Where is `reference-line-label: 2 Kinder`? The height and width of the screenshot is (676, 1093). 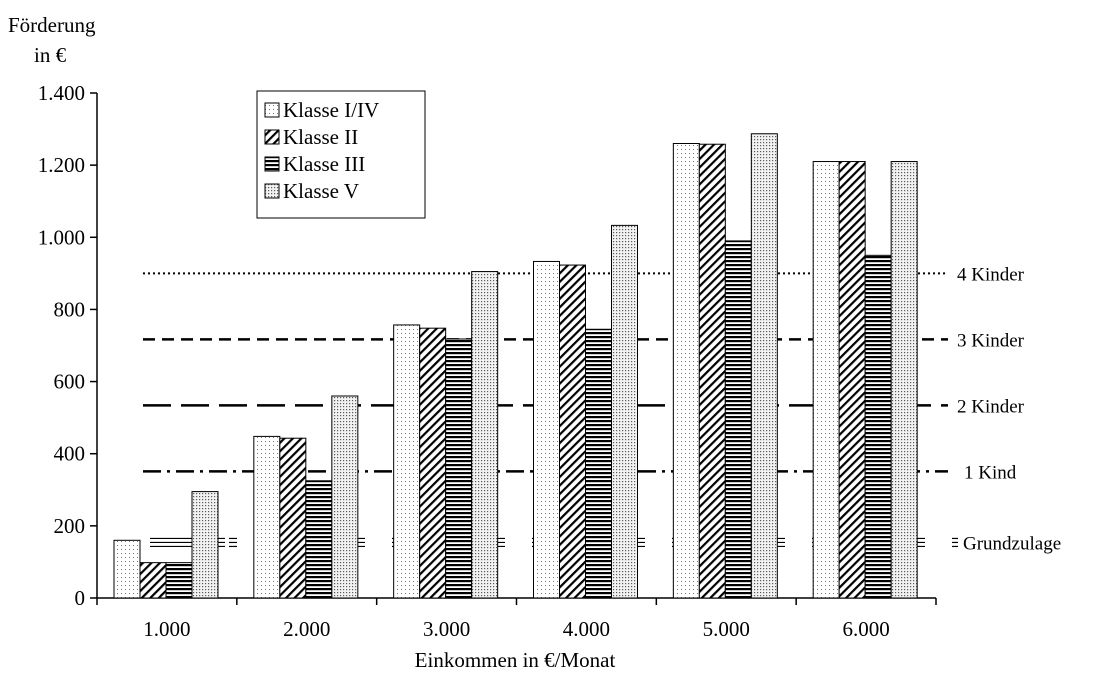 reference-line-label: 2 Kinder is located at coordinates (991, 406).